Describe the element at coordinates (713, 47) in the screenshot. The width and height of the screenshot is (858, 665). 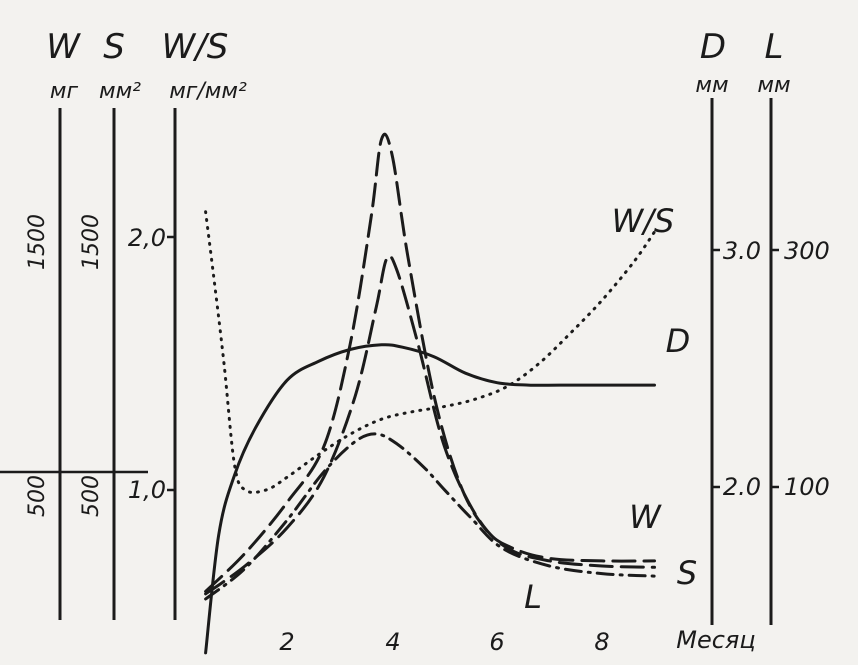
I see `d-axis-name: D` at that location.